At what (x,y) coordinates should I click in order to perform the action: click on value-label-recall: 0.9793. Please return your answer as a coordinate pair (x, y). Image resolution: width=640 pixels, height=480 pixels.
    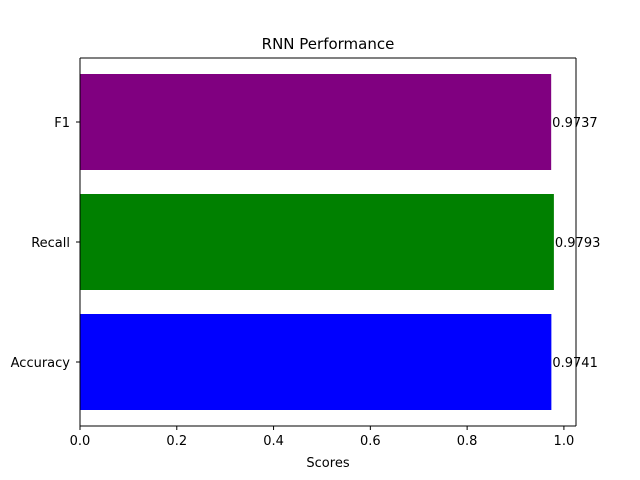
    Looking at the image, I should click on (578, 243).